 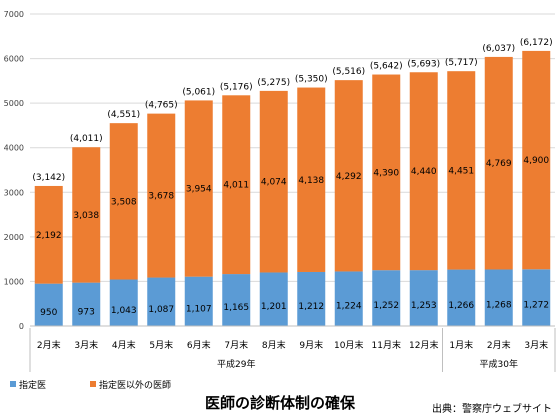 I want to click on total-label: (4,765), so click(x=161, y=106).